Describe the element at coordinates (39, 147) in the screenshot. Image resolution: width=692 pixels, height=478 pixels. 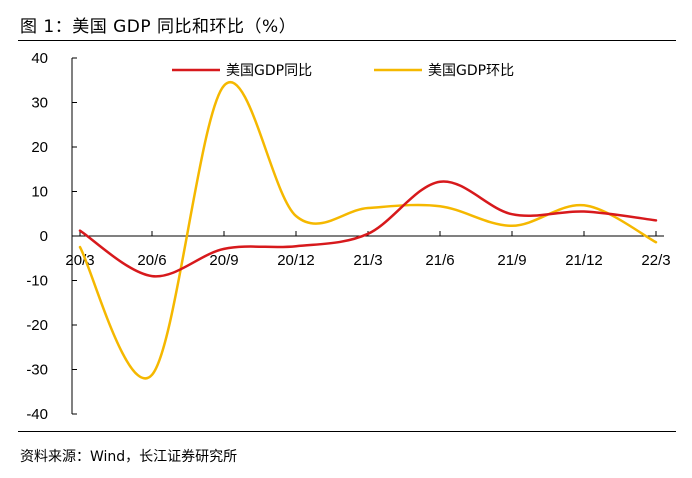
I see `y-tick-label: 20` at that location.